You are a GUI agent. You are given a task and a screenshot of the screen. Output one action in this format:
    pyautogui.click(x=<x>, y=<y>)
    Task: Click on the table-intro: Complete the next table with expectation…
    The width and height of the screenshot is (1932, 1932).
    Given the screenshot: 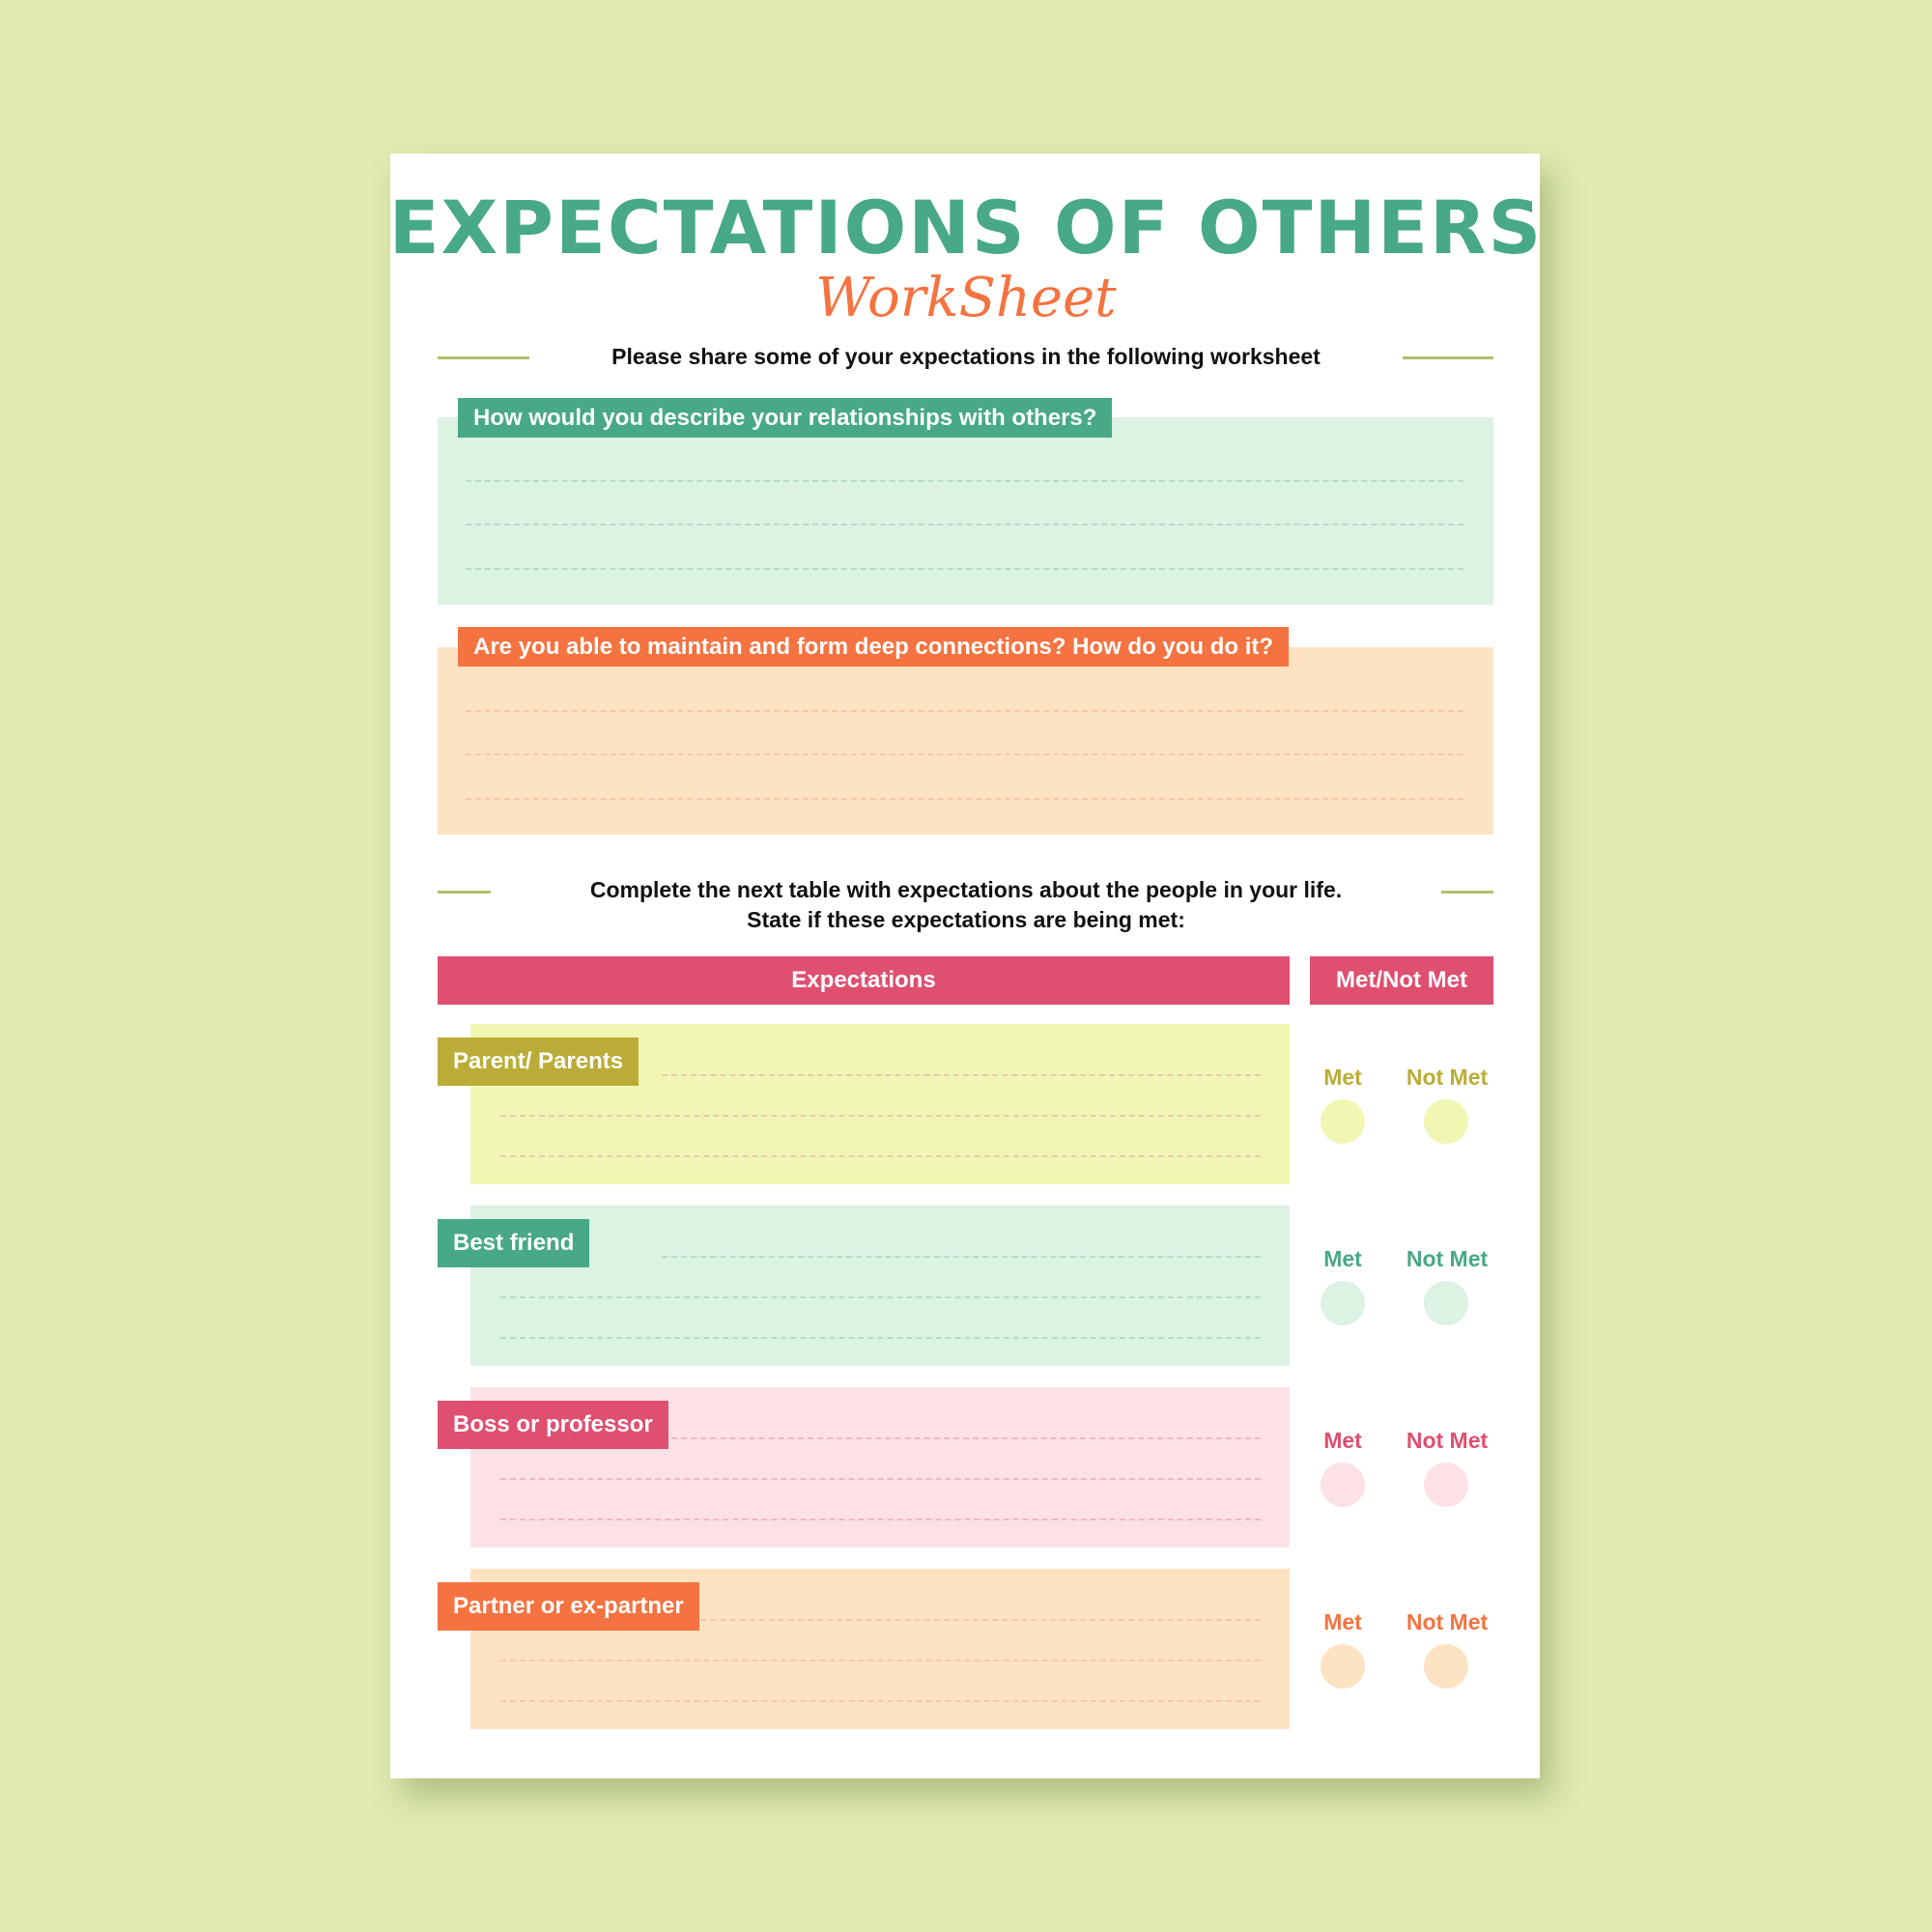 What is the action you would take?
    pyautogui.click(x=966, y=905)
    